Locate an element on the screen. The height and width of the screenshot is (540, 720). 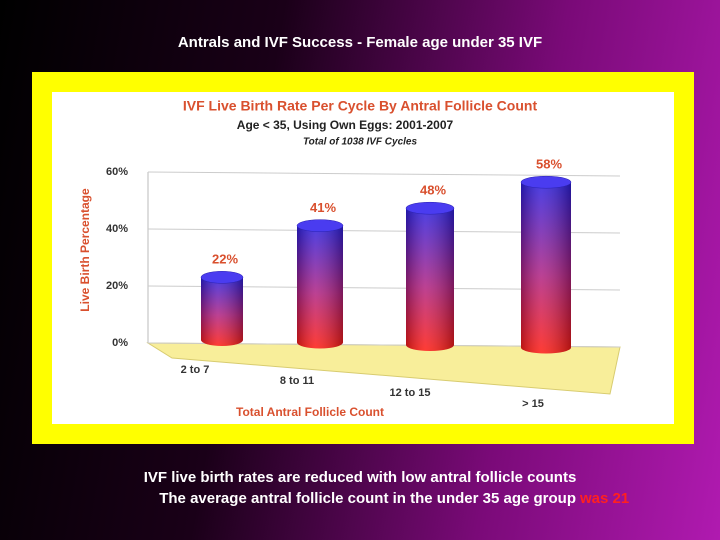
value-label: 22% is located at coordinates (225, 259).